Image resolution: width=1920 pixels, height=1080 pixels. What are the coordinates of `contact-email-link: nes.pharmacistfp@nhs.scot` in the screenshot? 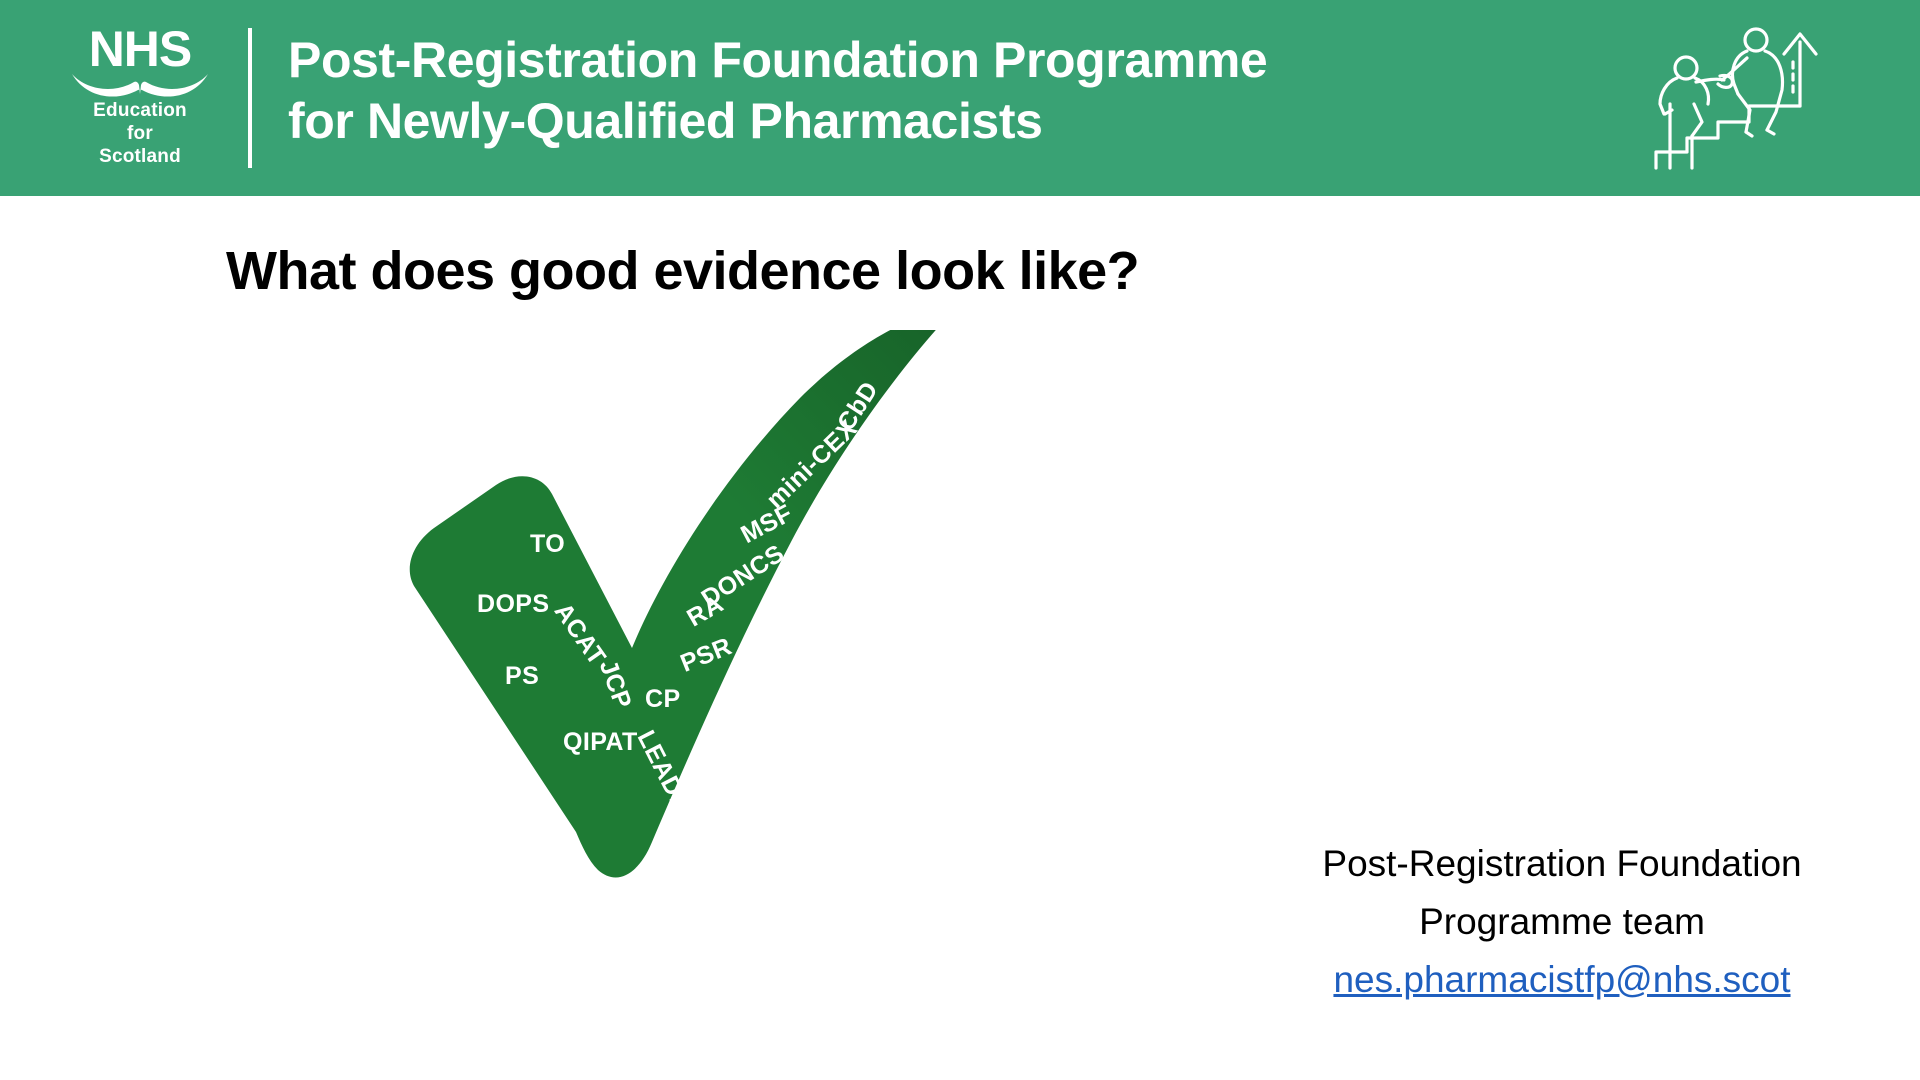 It's located at (1562, 979).